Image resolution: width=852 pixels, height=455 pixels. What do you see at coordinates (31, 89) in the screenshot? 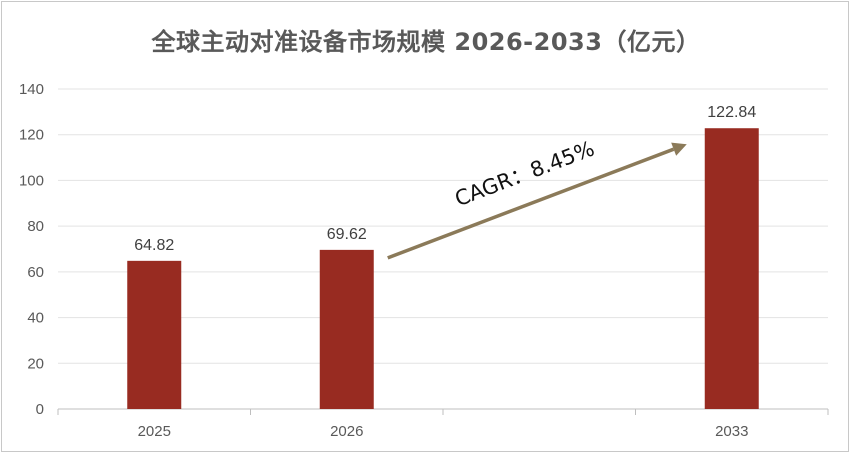
I see `y-tick-label: 140` at bounding box center [31, 89].